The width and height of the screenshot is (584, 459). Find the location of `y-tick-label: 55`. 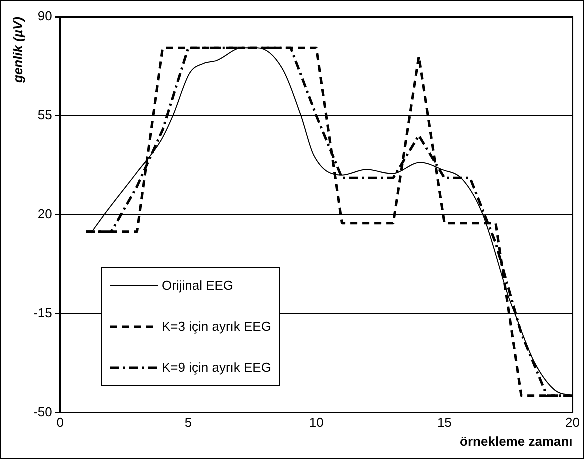

y-tick-label: 55 is located at coordinates (45, 115).